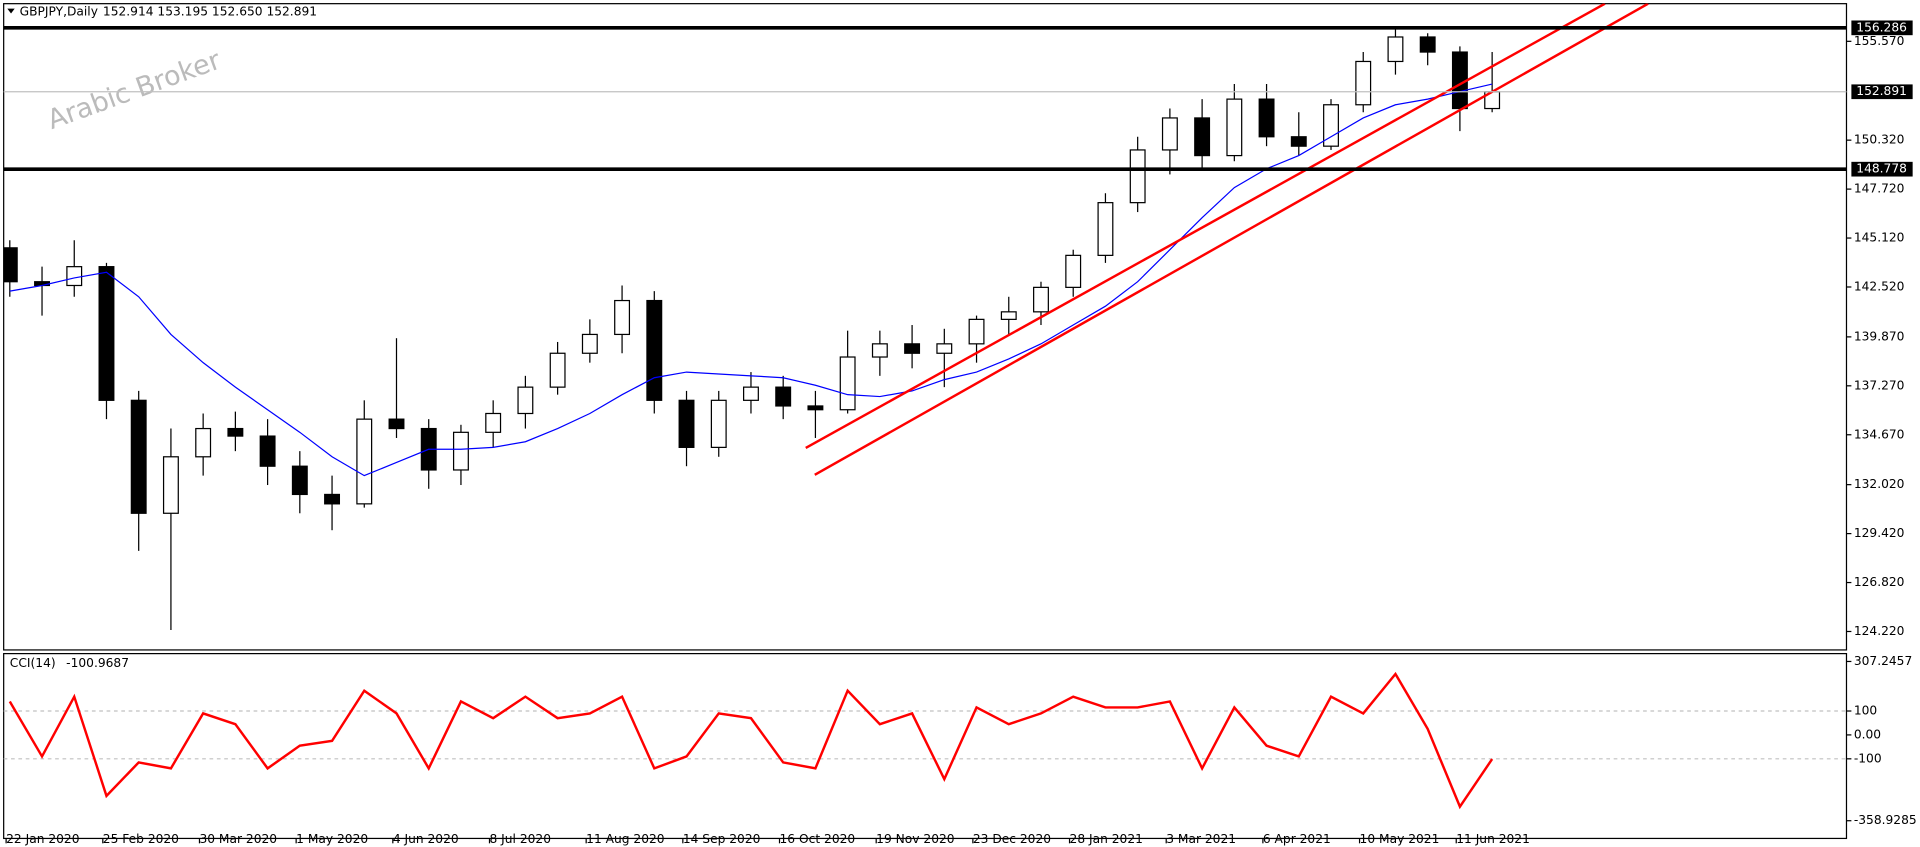 Image resolution: width=1920 pixels, height=847 pixels. What do you see at coordinates (42, 839) in the screenshot?
I see `x-tick-label: 22 Jan 2020` at bounding box center [42, 839].